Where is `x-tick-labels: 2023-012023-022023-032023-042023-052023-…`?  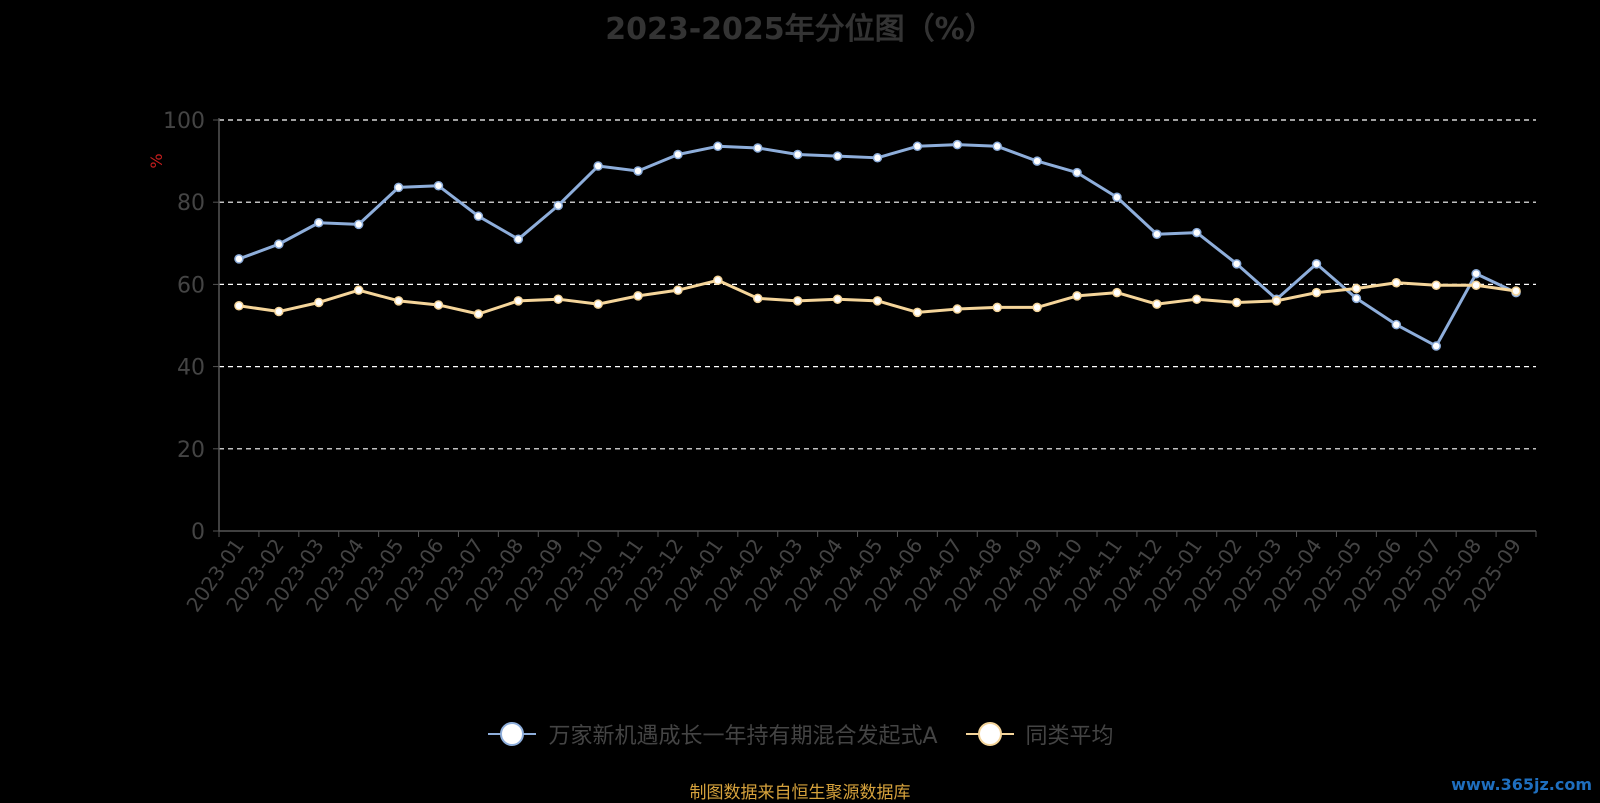
x-tick-labels: 2023-012023-022023-032023-042023-052023-… is located at coordinates (853, 575).